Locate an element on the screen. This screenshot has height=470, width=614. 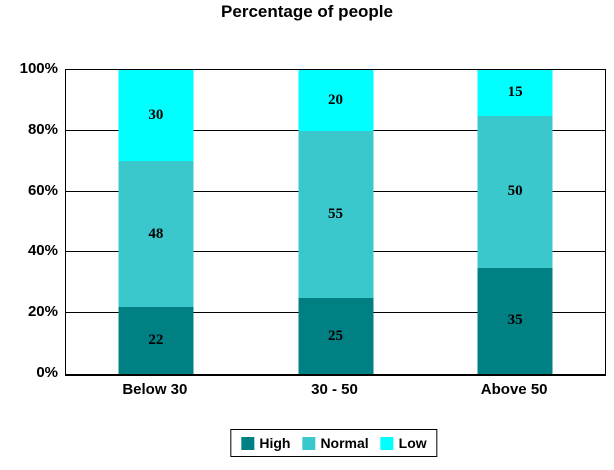
bar-below-30: 22 48 30 is located at coordinates (156, 222).